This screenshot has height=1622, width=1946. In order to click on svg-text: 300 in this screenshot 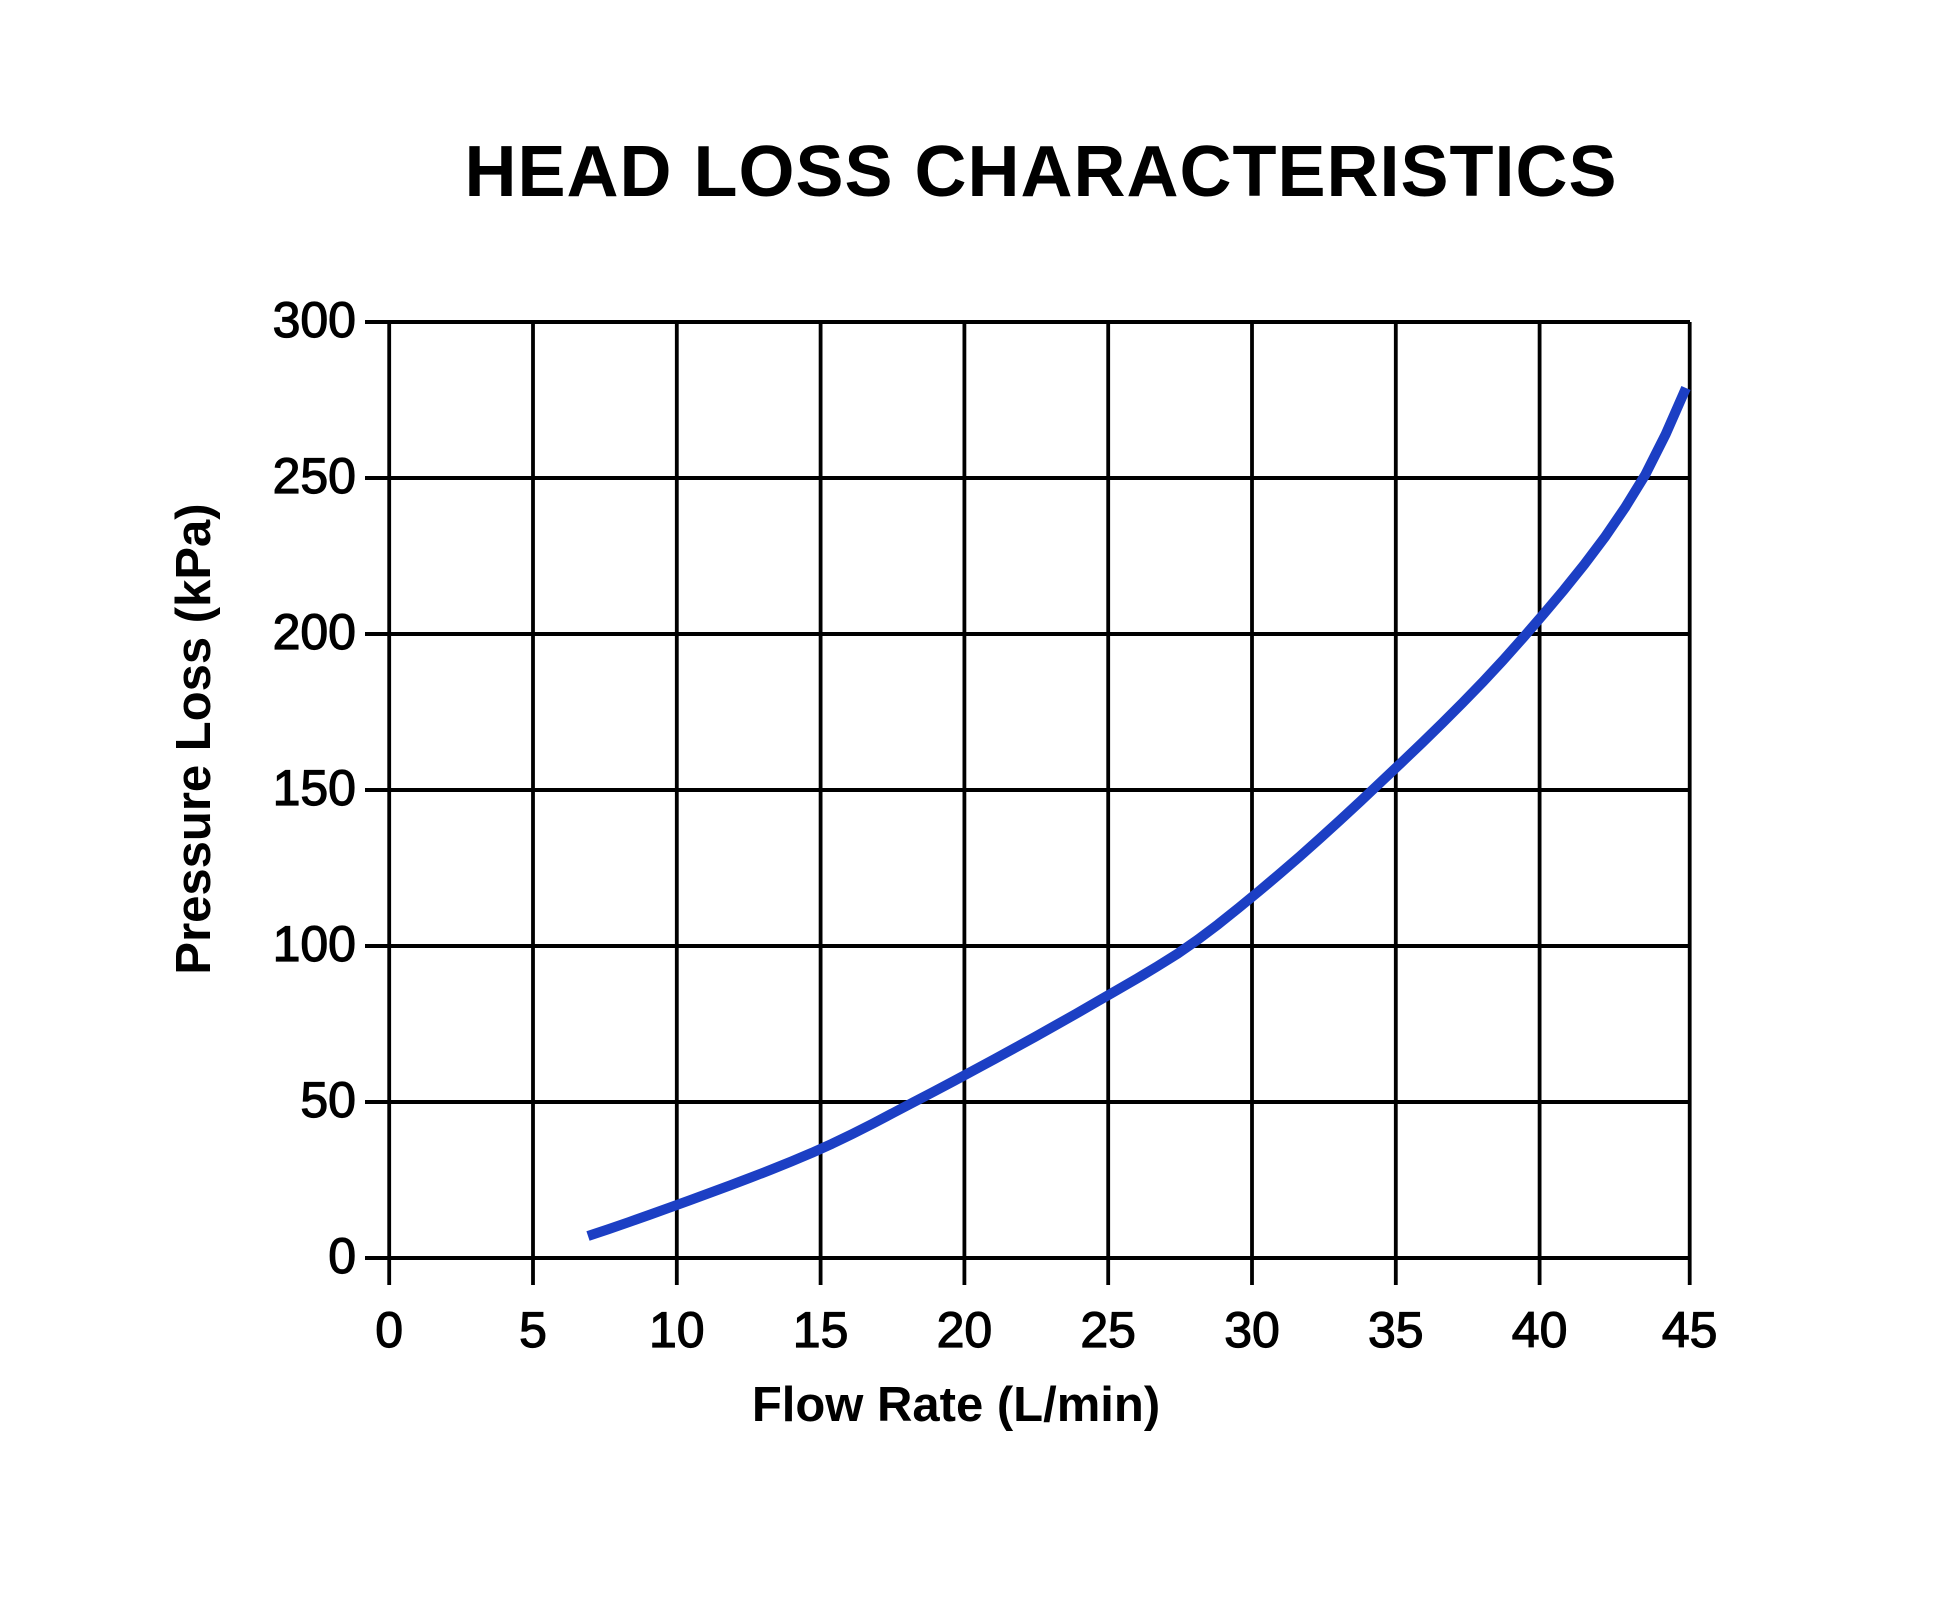, I will do `click(314, 320)`.